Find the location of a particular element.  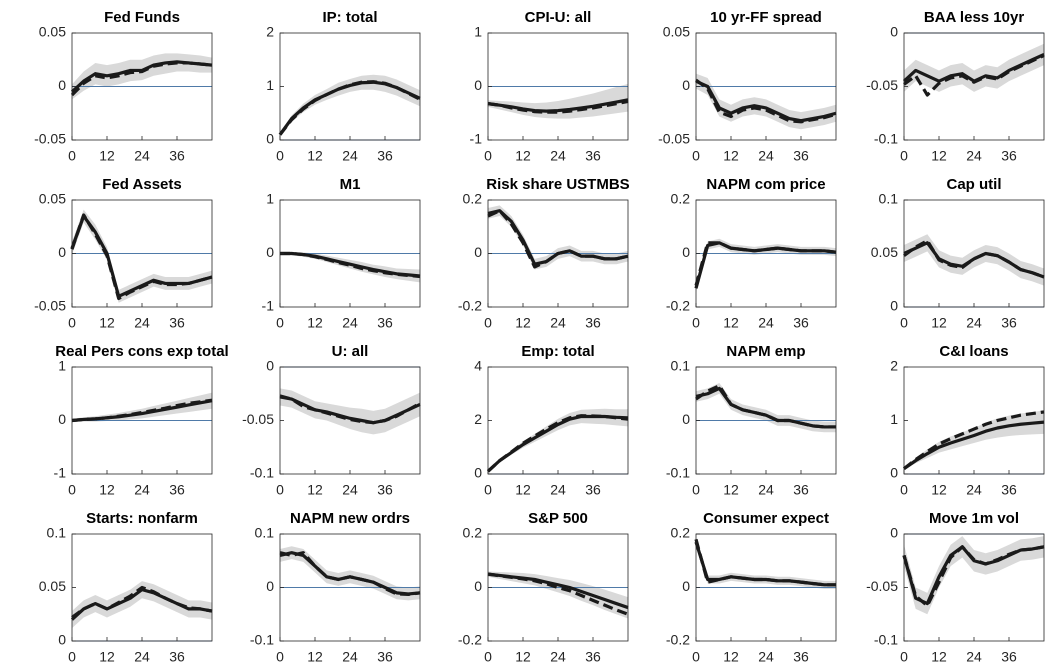

panel-title: C&I loans is located at coordinates (973, 351).